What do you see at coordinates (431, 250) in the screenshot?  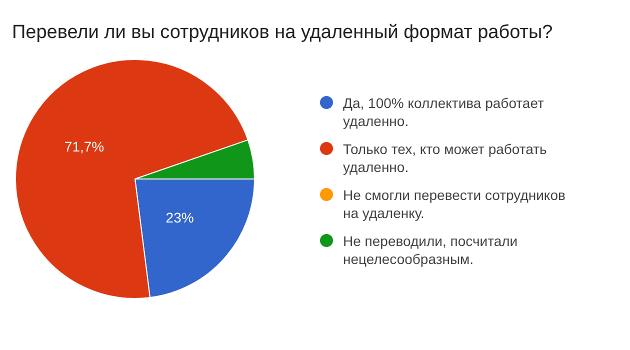 I see `legend-label: Не переводили, посчитали нецелесообразным.` at bounding box center [431, 250].